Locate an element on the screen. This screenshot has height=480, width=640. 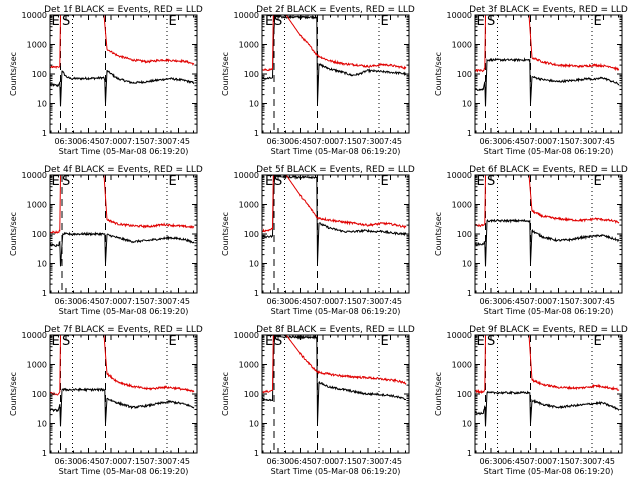
panel-title: Det 5f BLACK = Events, RED = LLD is located at coordinates (335, 170).